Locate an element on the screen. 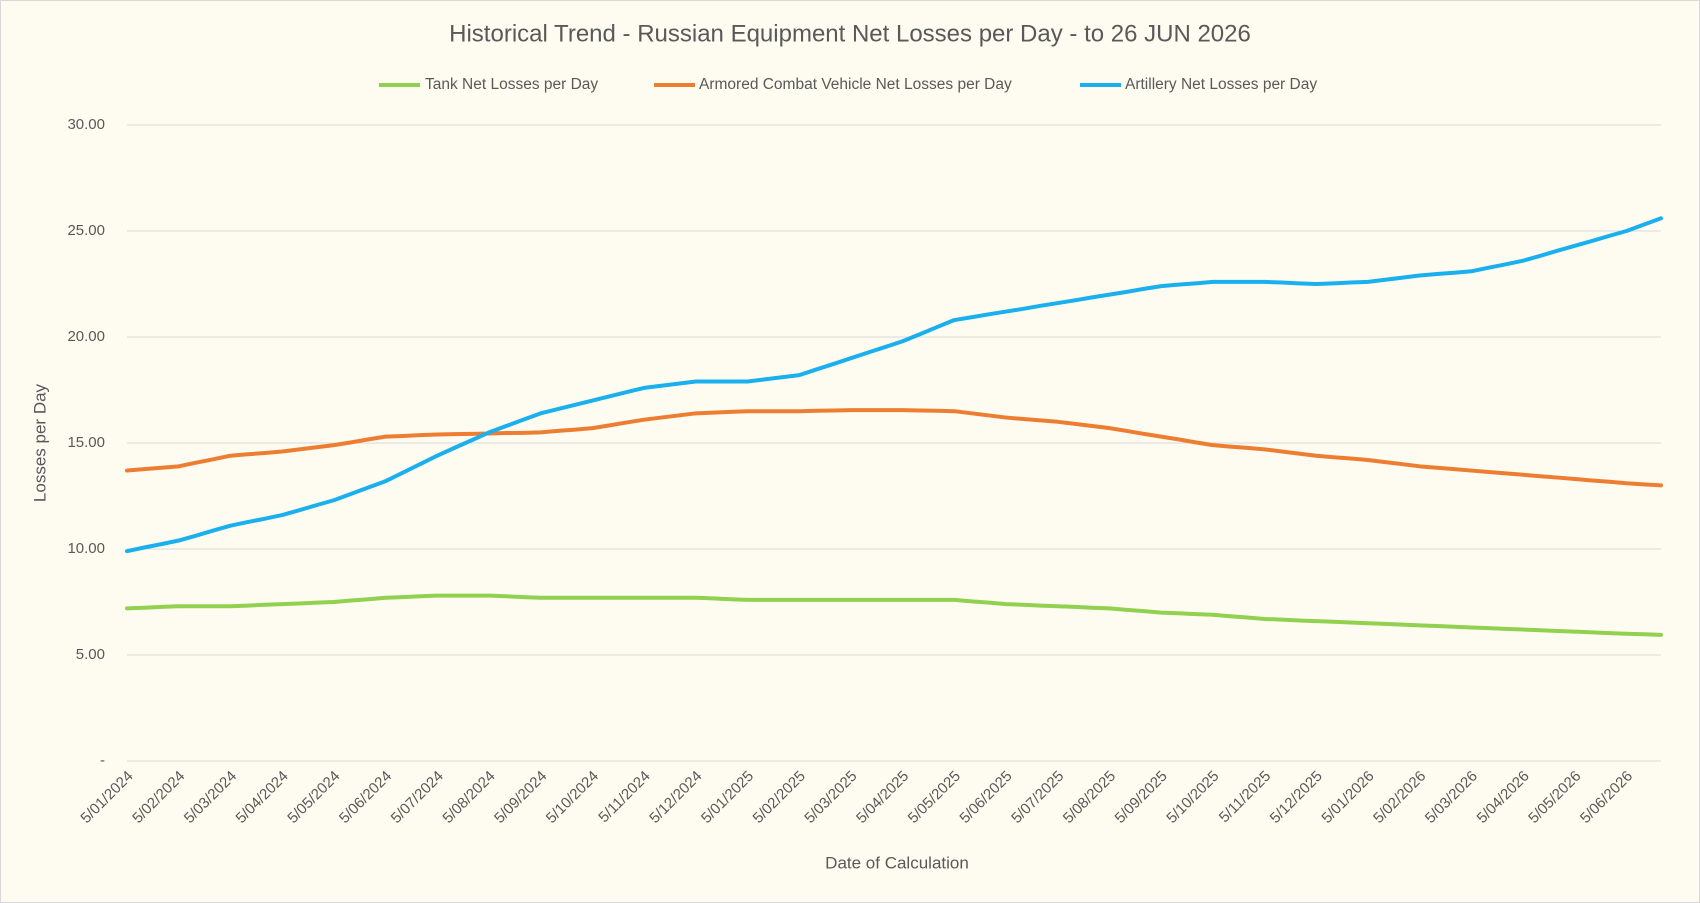  y-tick-label: 20.00 is located at coordinates (86, 336).